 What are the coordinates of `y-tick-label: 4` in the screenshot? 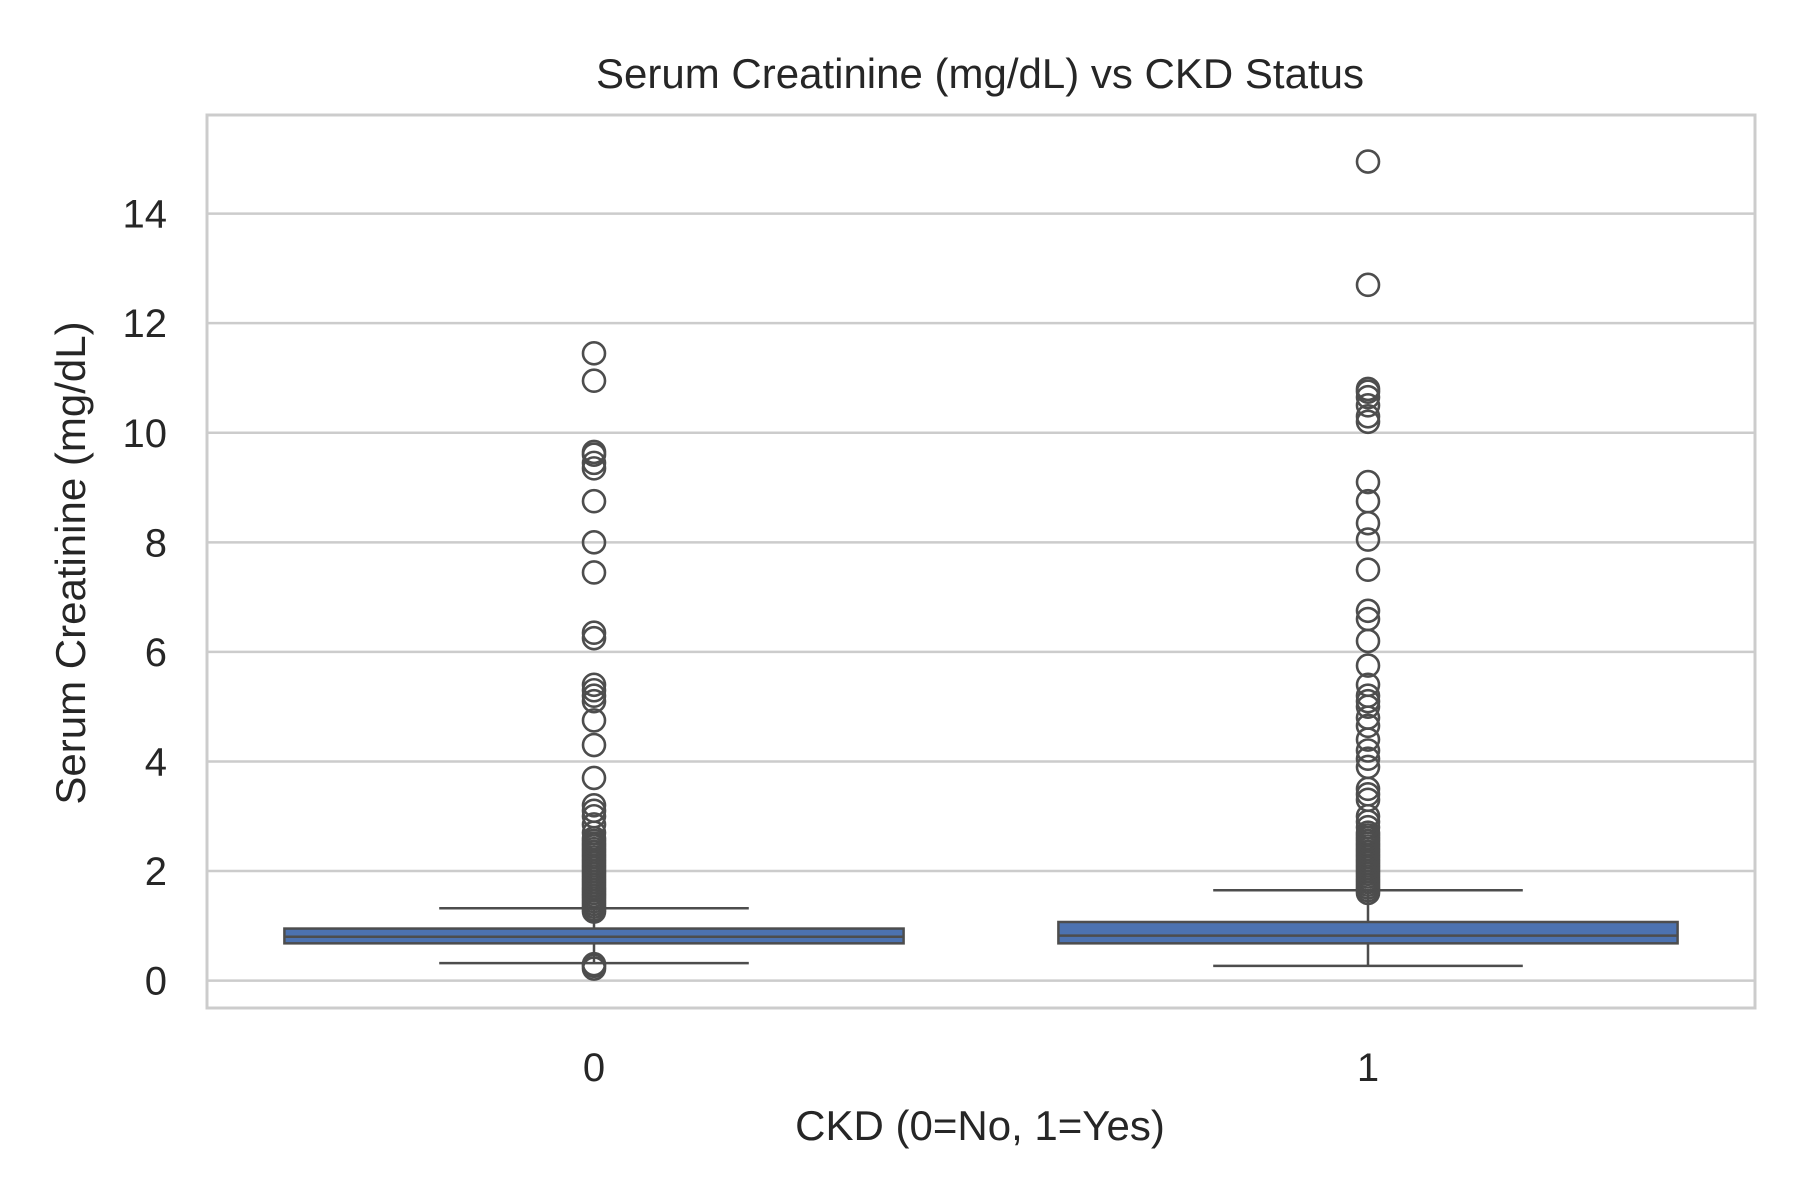 It's located at (156, 762).